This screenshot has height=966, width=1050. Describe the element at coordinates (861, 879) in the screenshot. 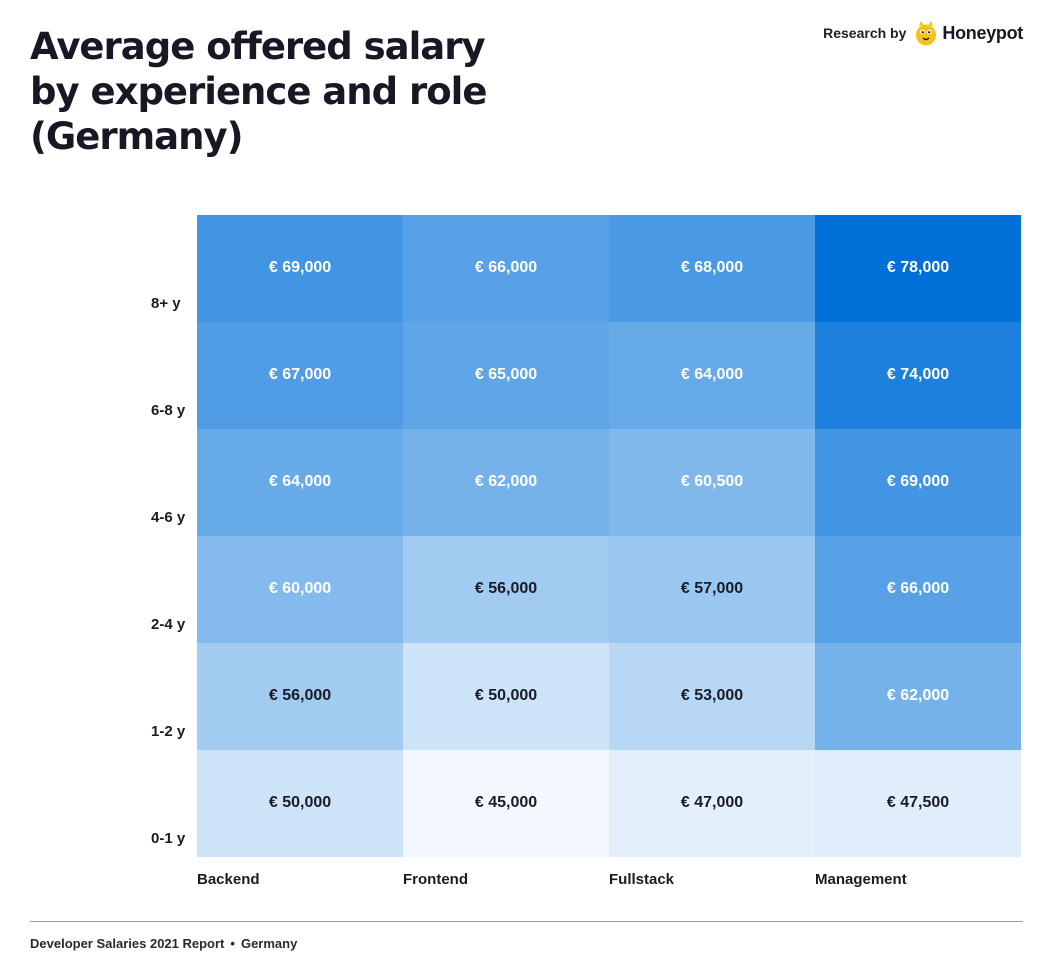

I see `column-label: Management` at that location.